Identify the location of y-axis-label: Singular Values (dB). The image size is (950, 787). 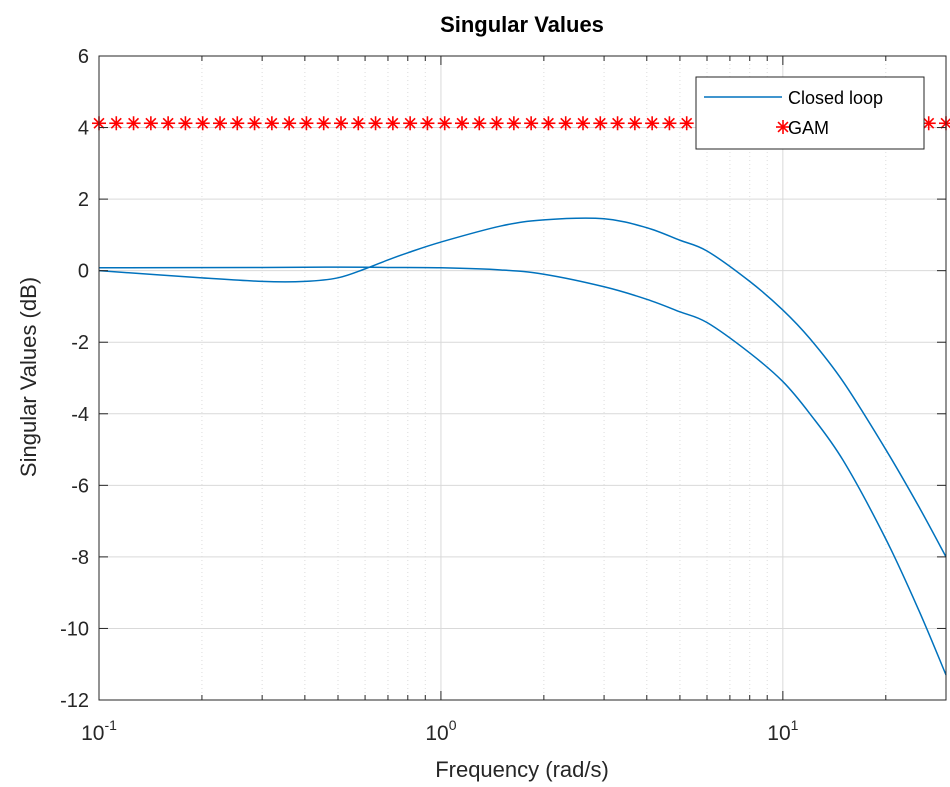
(28, 377).